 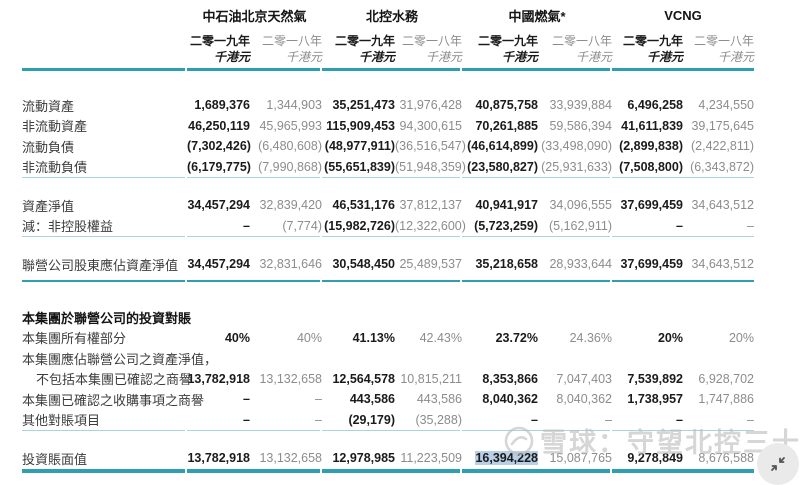 I want to click on cell-value: 8,676,588, so click(x=718, y=458).